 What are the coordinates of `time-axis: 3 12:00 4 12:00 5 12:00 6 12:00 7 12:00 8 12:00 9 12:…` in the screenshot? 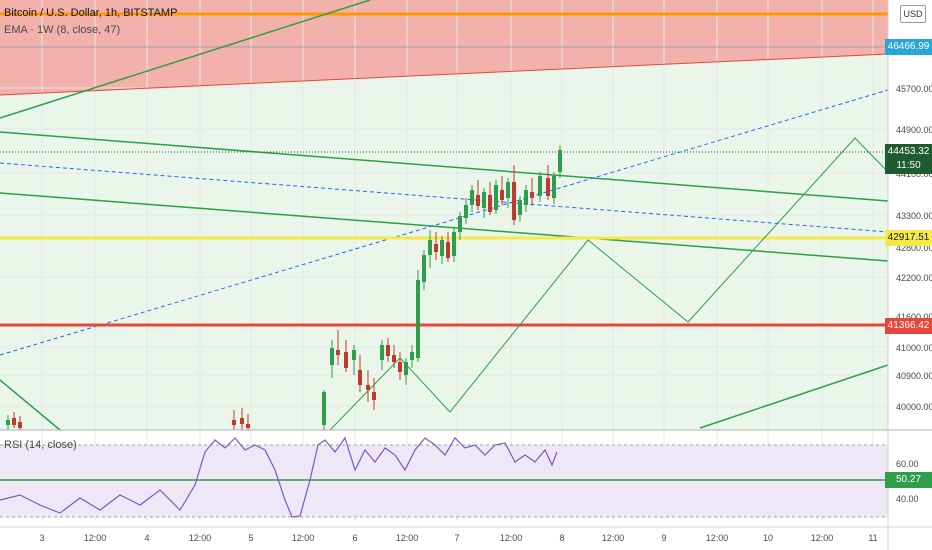 It's located at (458, 538).